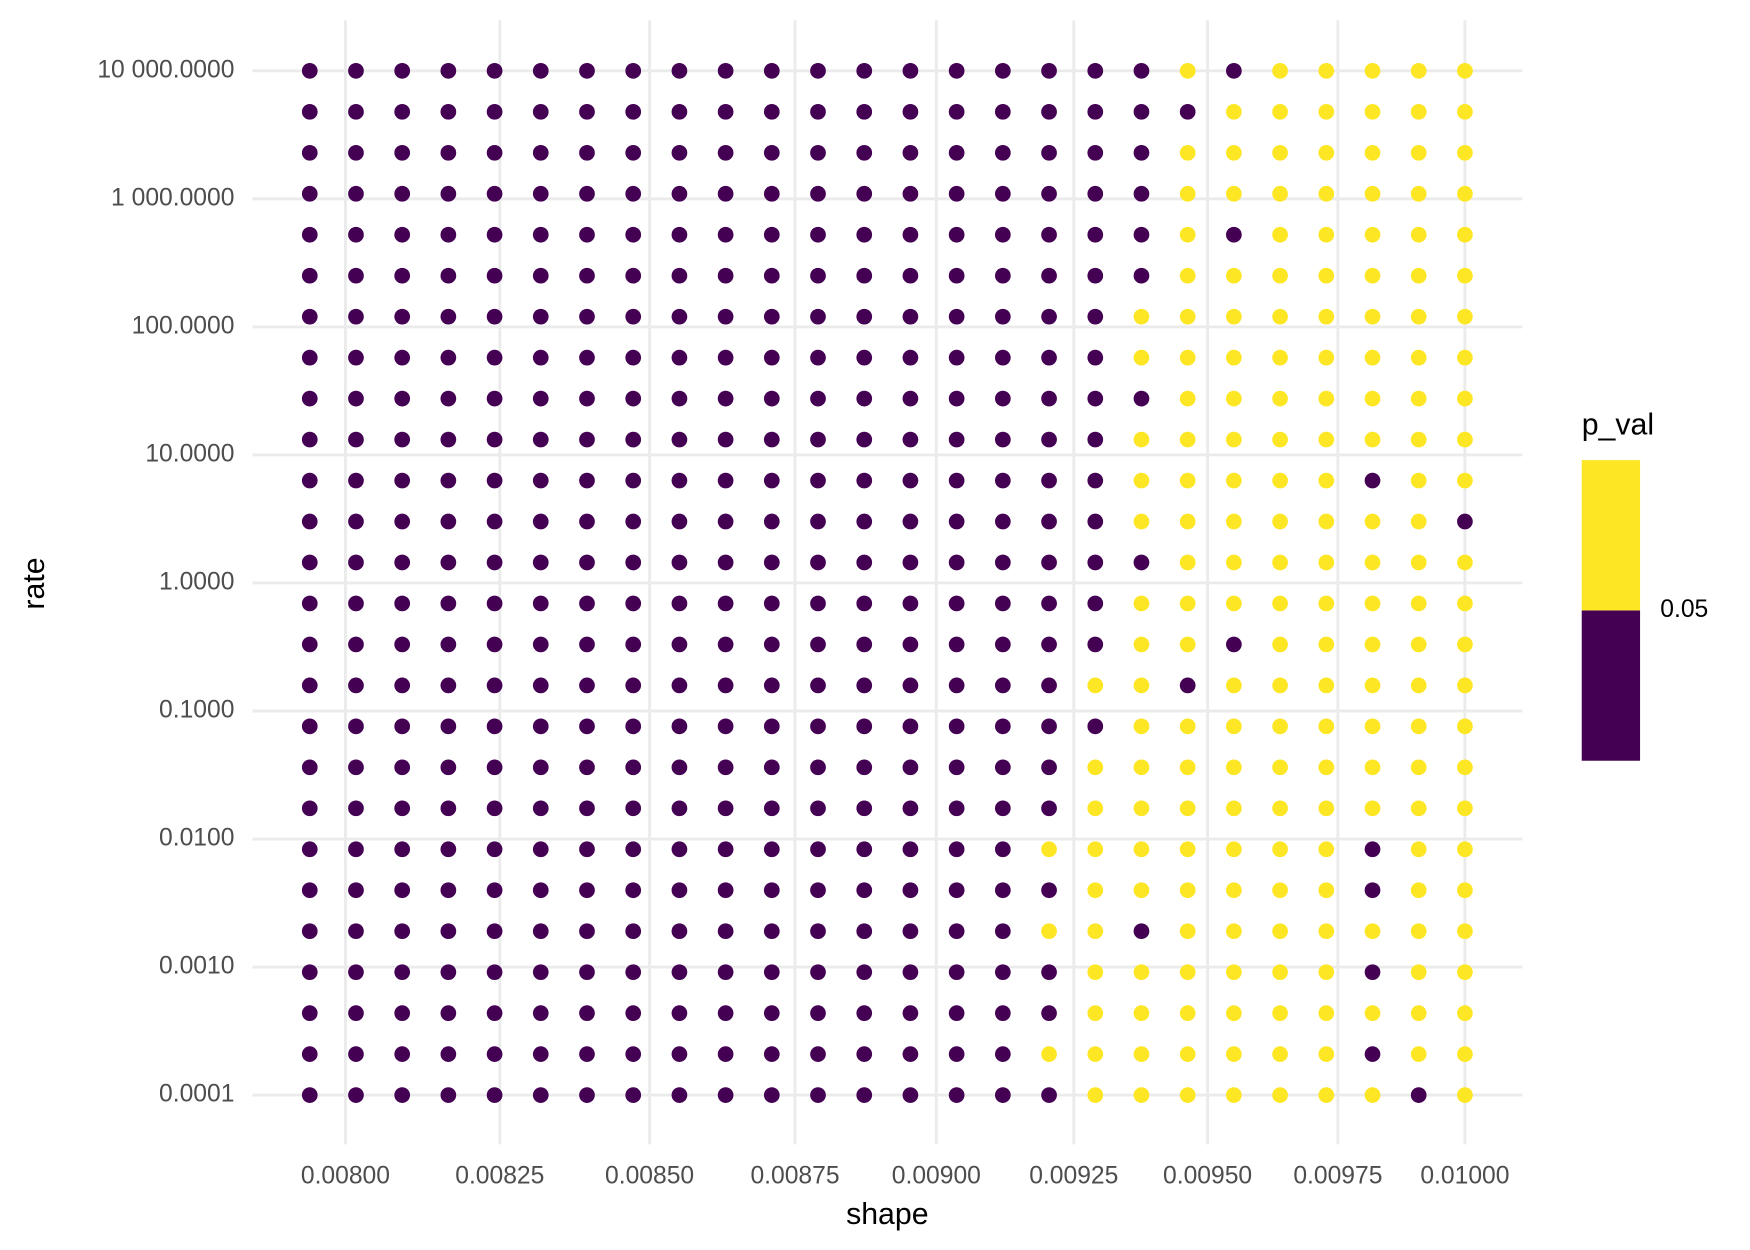 Image resolution: width=1750 pixels, height=1250 pixels. Describe the element at coordinates (183, 325) in the screenshot. I see `y-tick-label: 100.0000` at that location.